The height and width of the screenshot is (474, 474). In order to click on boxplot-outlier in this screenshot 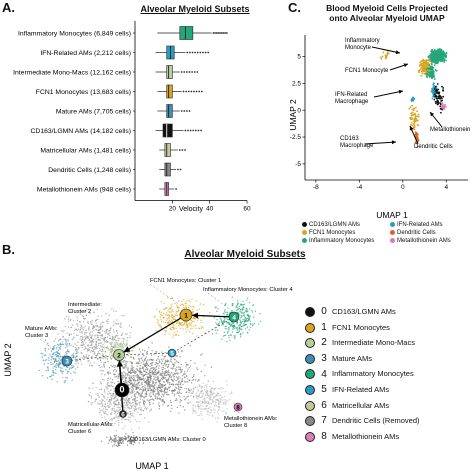, I will do `click(198, 130)`.